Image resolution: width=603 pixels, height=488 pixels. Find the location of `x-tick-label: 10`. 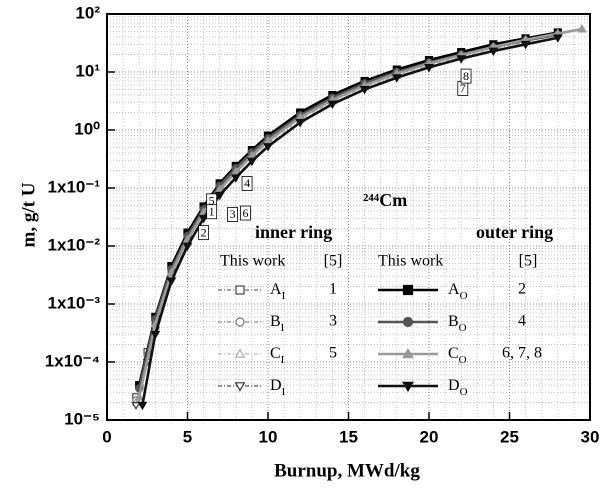

x-tick-label: 10 is located at coordinates (268, 436).